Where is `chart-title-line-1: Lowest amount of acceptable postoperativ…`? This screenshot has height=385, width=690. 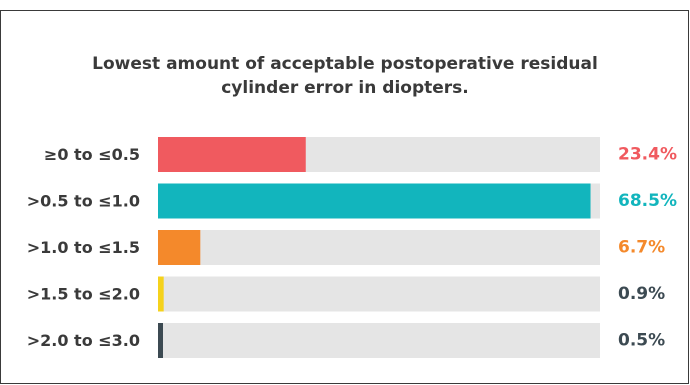 chart-title-line-1: Lowest amount of acceptable postoperativ… is located at coordinates (345, 64).